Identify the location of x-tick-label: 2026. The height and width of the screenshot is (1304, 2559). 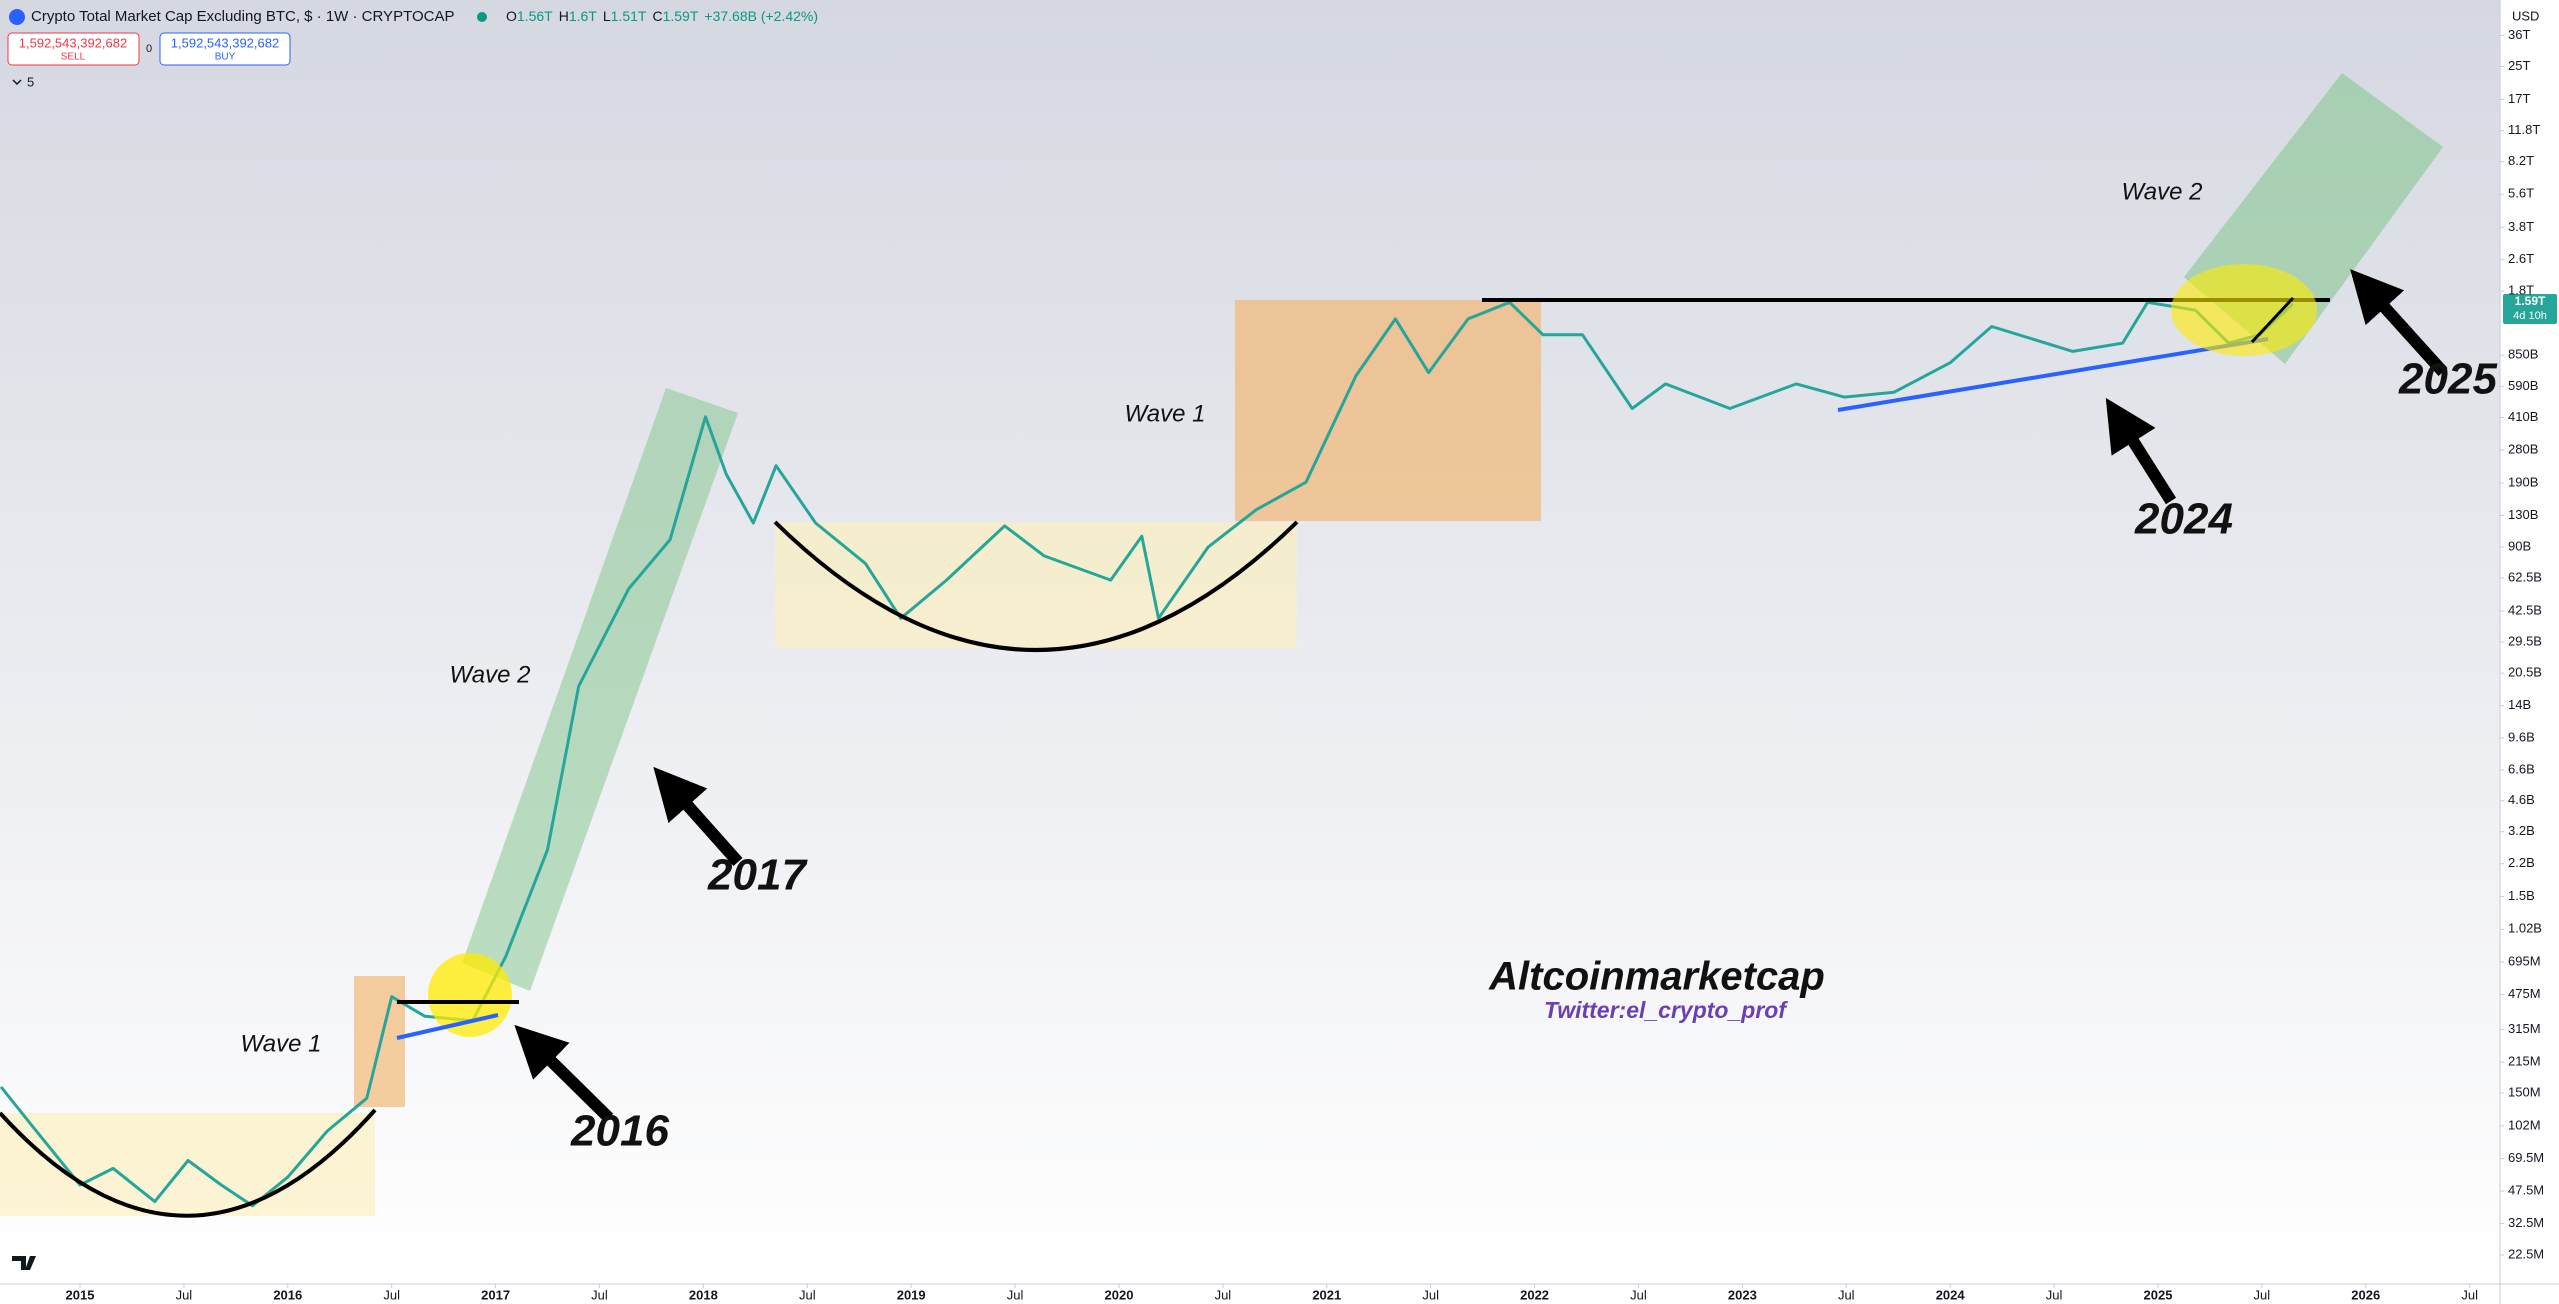
(2365, 1294).